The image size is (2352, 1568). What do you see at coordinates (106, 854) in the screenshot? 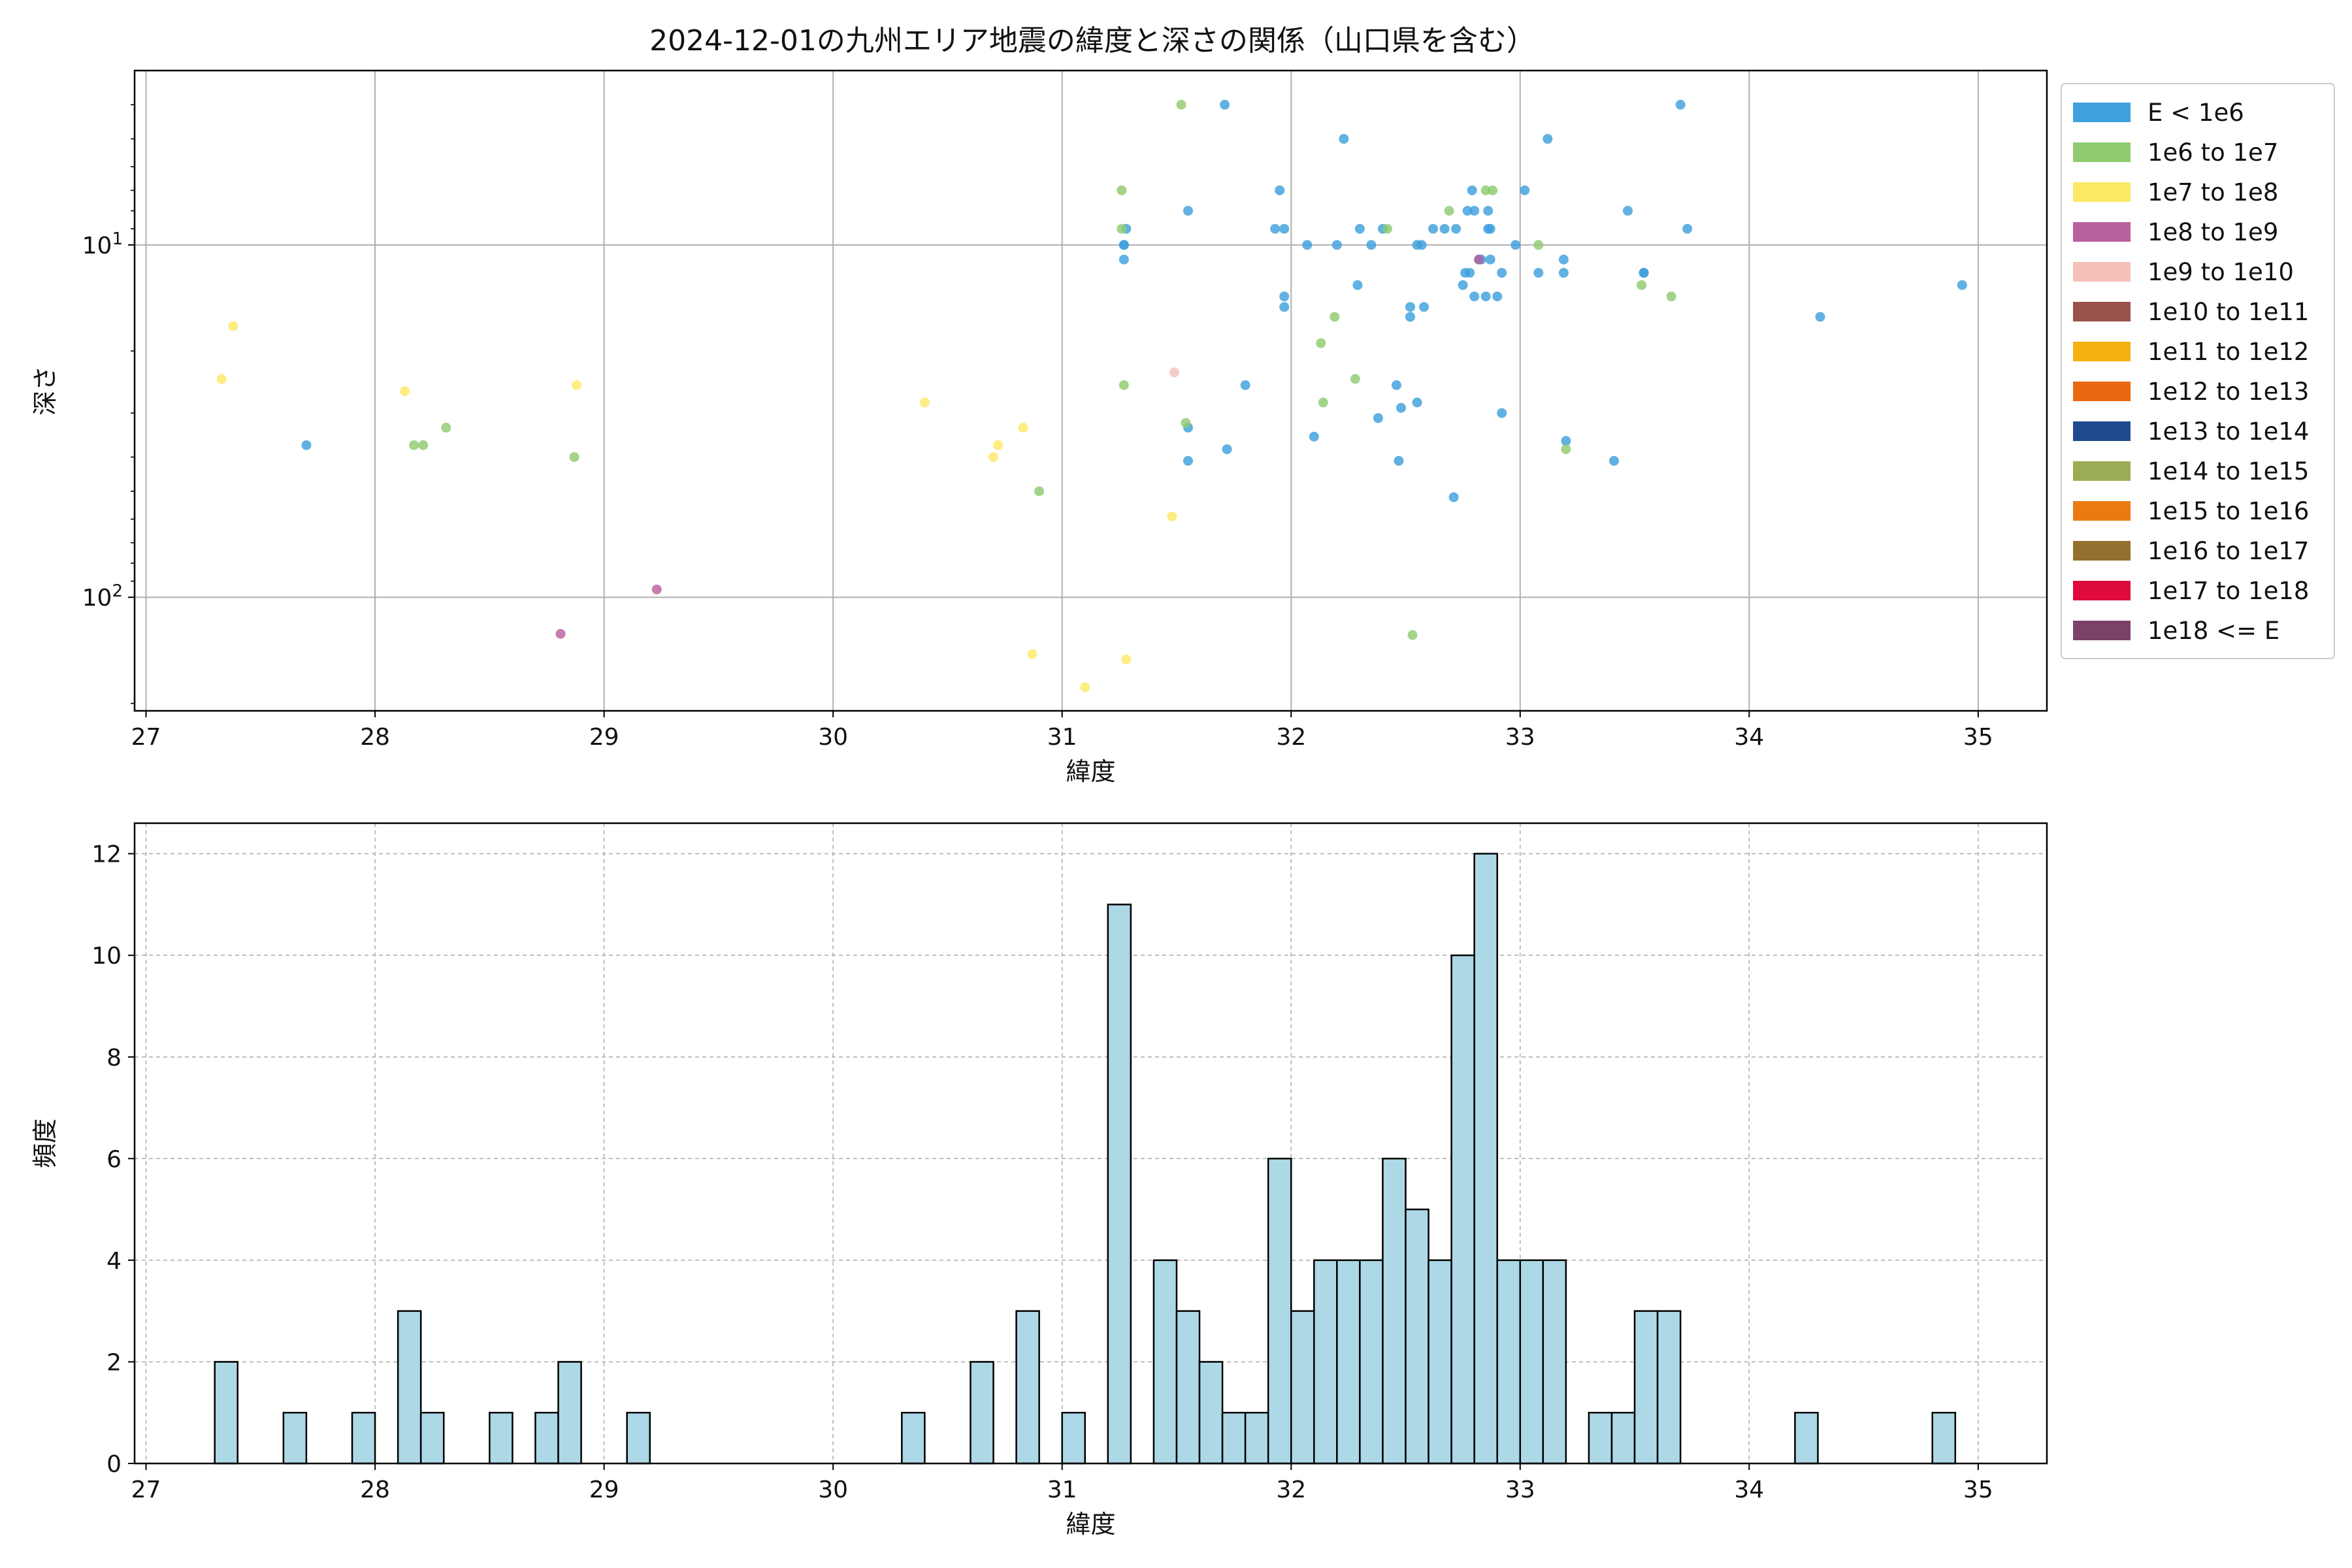
I see `histogram-y-tick-label: 12` at bounding box center [106, 854].